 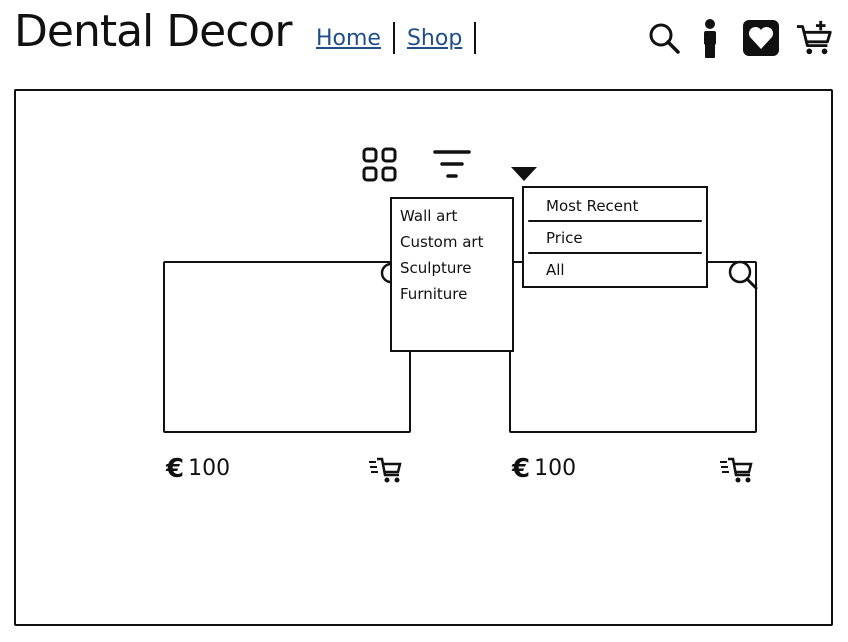 What do you see at coordinates (436, 268) in the screenshot?
I see `category-item-sculpture: Sculpture` at bounding box center [436, 268].